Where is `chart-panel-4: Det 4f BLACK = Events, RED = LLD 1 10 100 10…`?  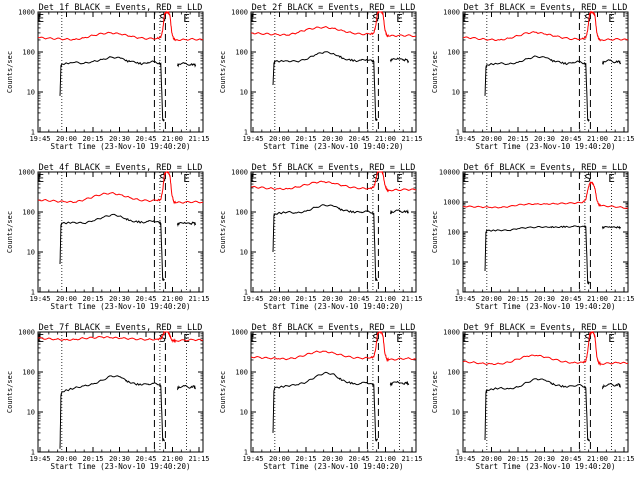 chart-panel-4: Det 4f BLACK = Events, RED = LLD 1 10 100 10… is located at coordinates (108, 237).